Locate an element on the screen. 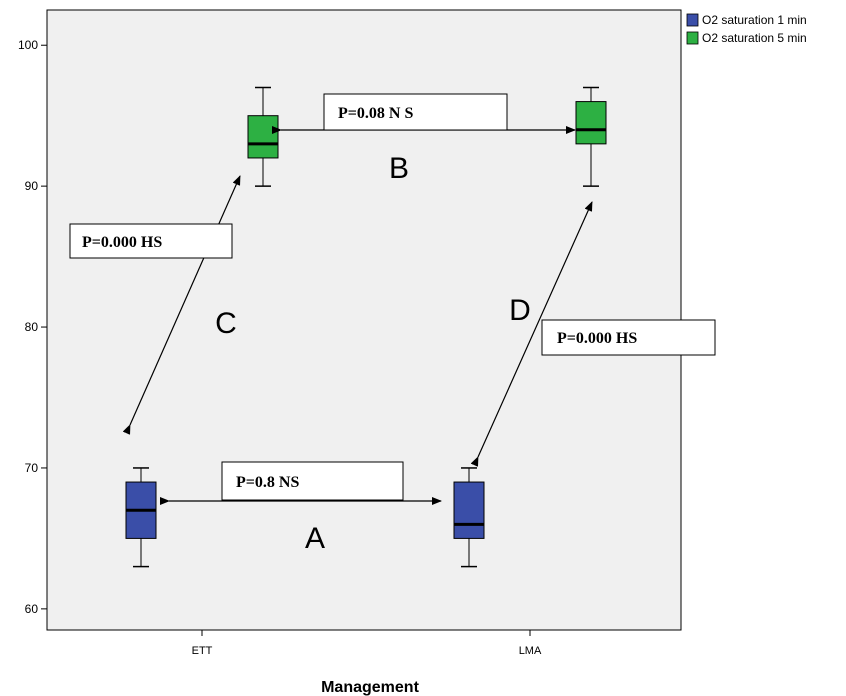 This screenshot has height=696, width=846. box-lma-1min is located at coordinates (469, 517).